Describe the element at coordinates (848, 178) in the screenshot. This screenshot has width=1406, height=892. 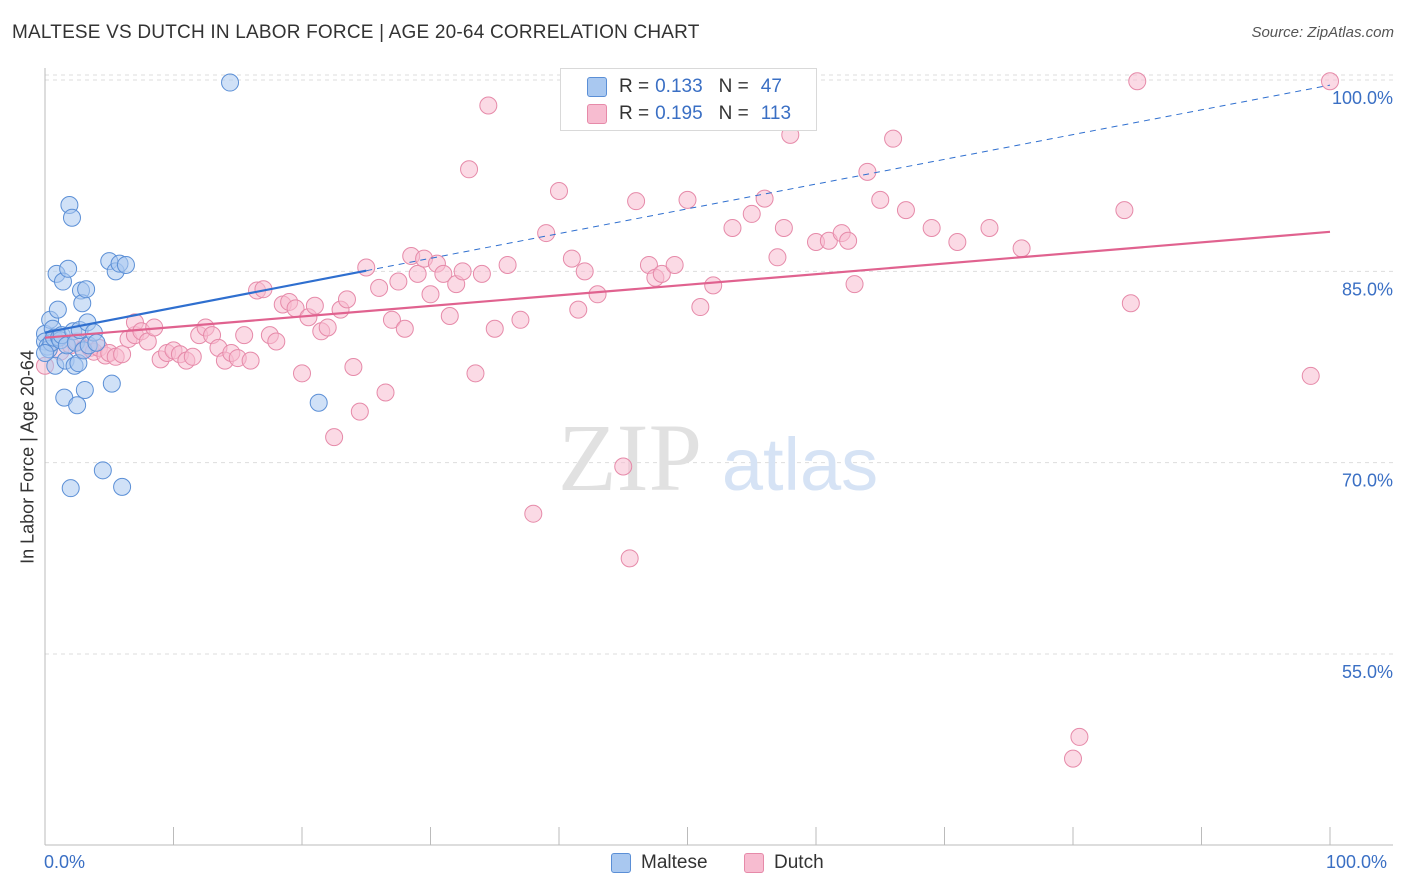
I see `maltese-trend-extension` at that location.